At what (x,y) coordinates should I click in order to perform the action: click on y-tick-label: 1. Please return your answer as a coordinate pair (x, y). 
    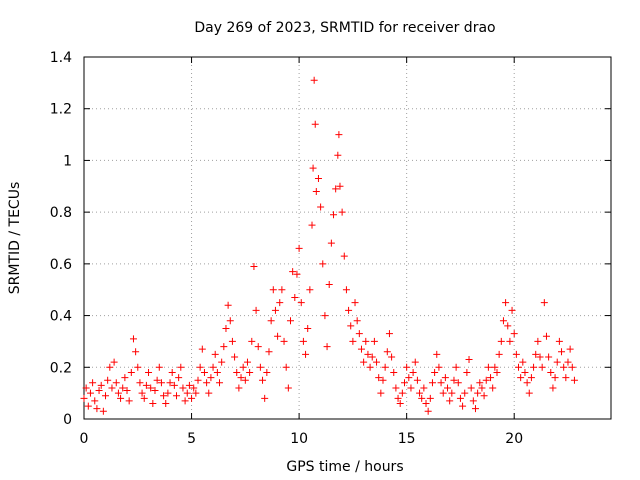
    Looking at the image, I should click on (67, 161).